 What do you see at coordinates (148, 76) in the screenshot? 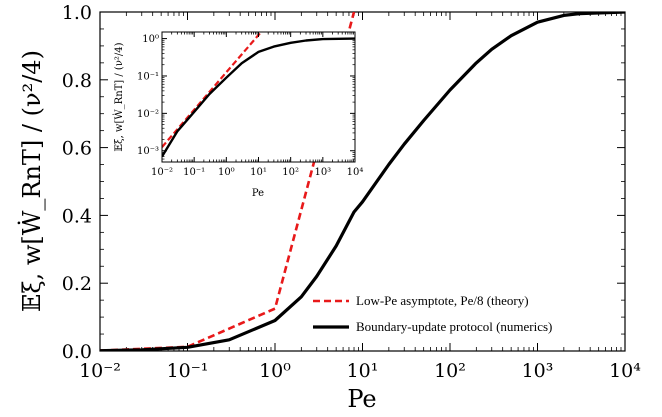
I see `y-tick-label: 10⁻¹` at bounding box center [148, 76].